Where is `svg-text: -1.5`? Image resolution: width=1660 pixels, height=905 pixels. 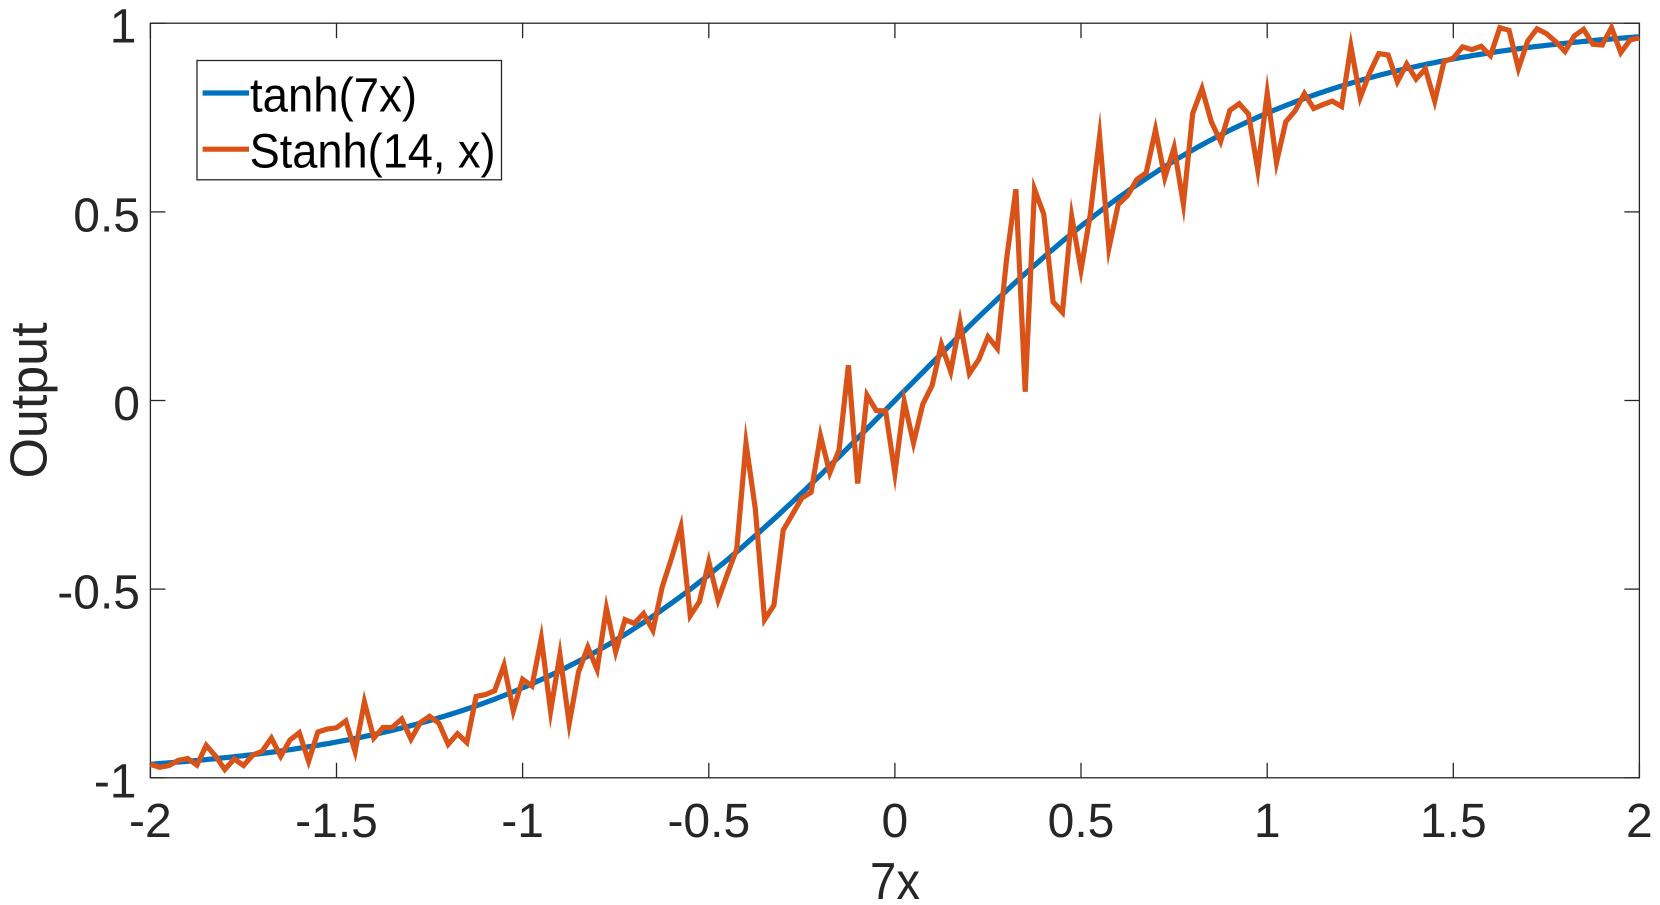
svg-text: -1.5 is located at coordinates (336, 821).